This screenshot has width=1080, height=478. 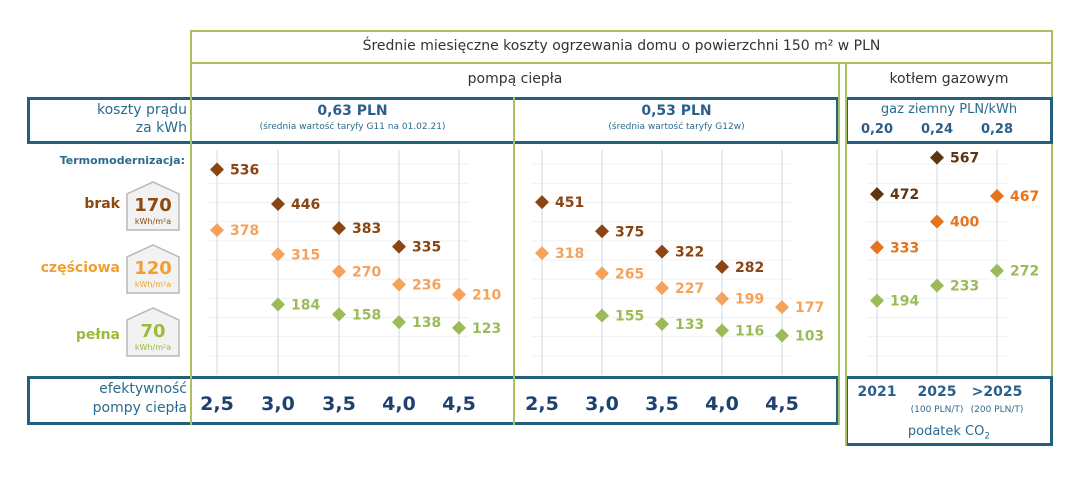 I want to click on house-value: 120, so click(x=153, y=268).